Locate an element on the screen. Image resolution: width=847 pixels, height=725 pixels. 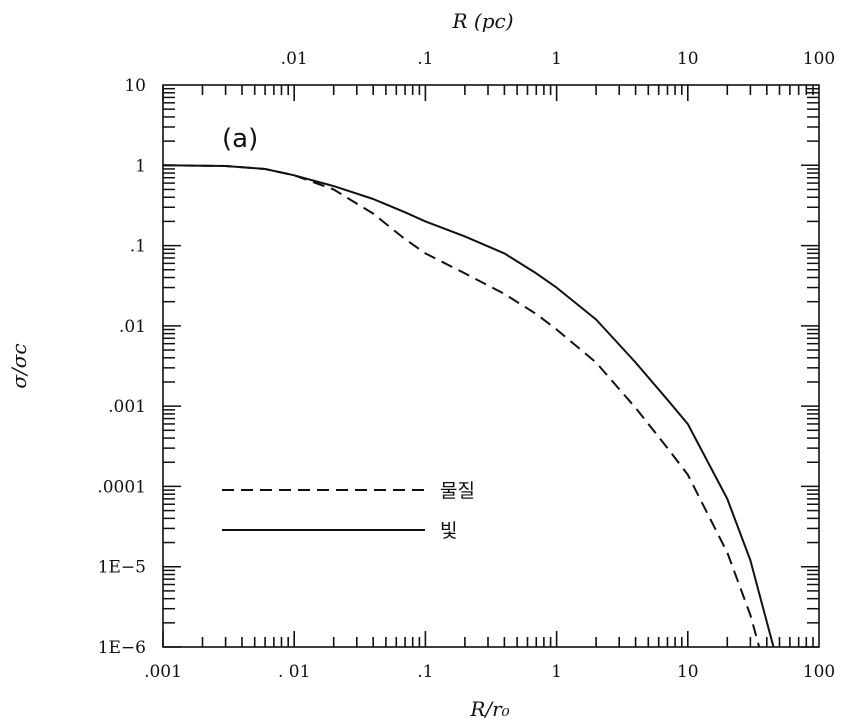
x-tick-label: . 01 is located at coordinates (294, 672).